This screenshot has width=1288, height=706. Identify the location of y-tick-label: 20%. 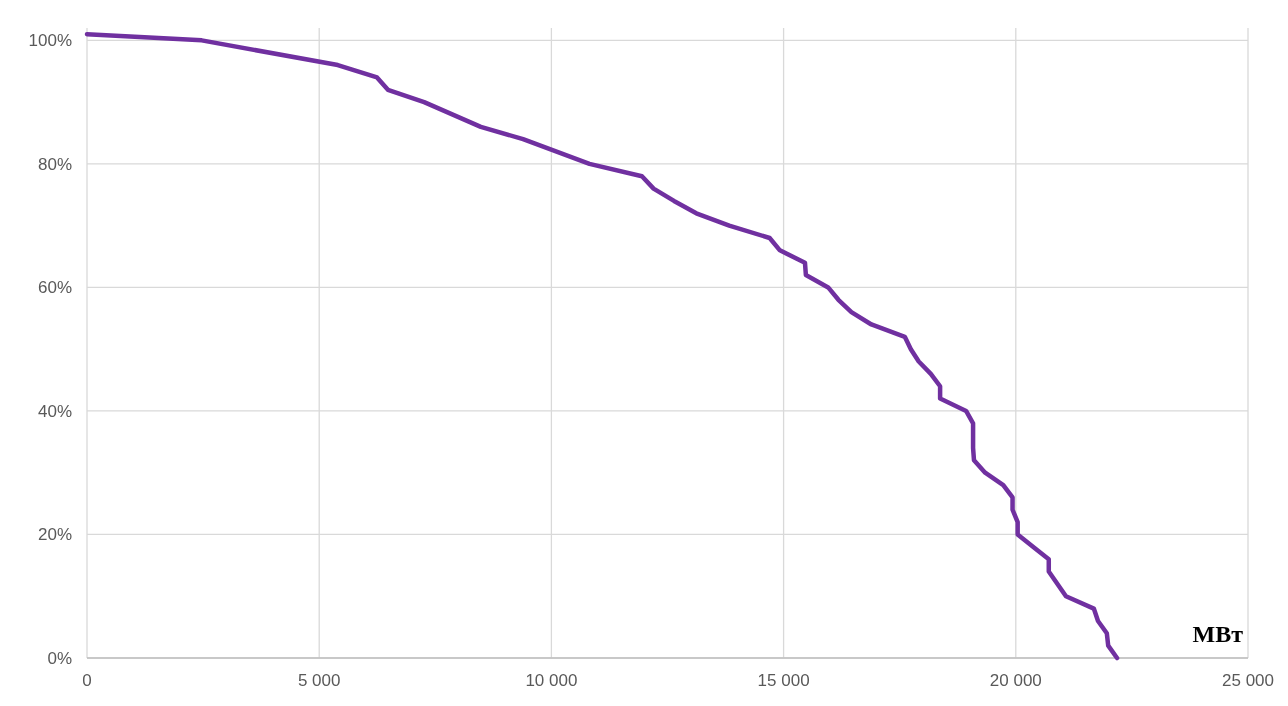
(54, 535).